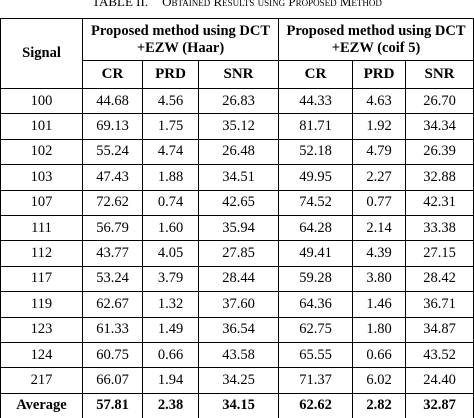 This screenshot has height=418, width=474. What do you see at coordinates (112, 177) in the screenshot?
I see `cell: 47.43` at bounding box center [112, 177].